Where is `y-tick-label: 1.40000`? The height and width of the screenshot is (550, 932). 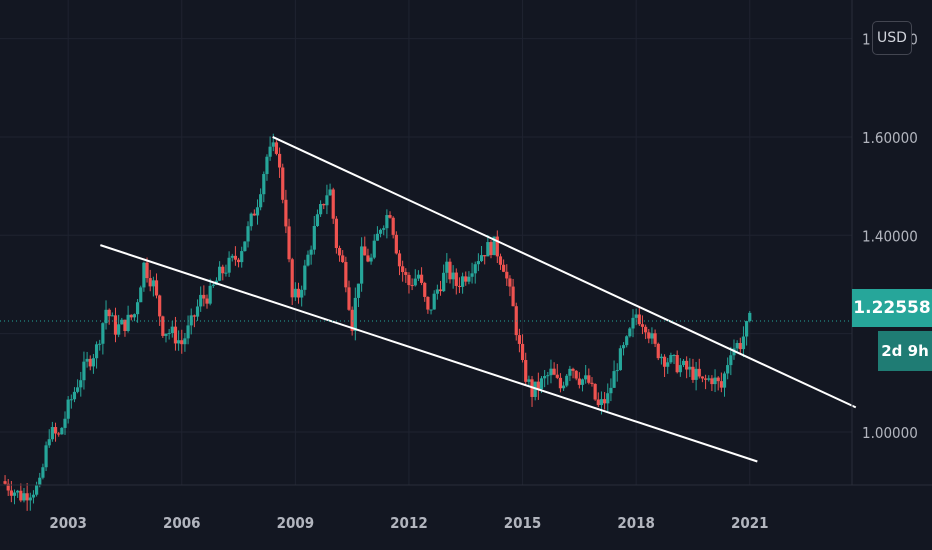 y-tick-label: 1.40000 is located at coordinates (890, 236).